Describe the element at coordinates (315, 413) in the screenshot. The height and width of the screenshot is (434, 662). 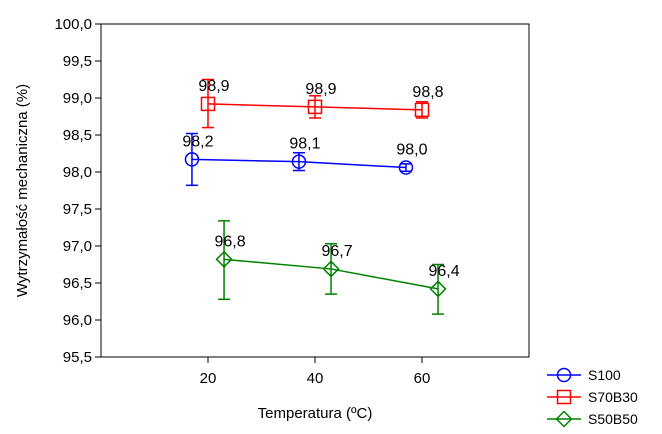
I see `x-axis-title: Temperatura (ºC)` at that location.